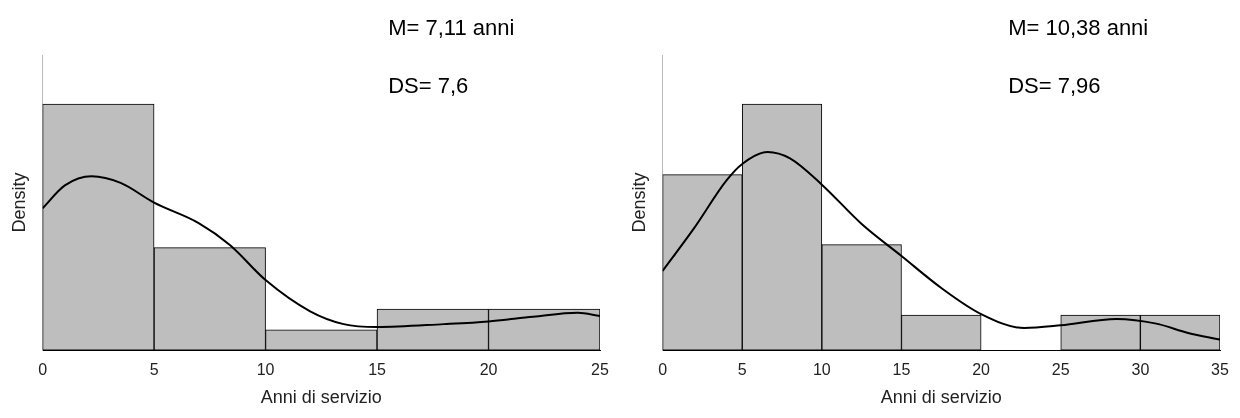 The height and width of the screenshot is (418, 1240). What do you see at coordinates (1220, 370) in the screenshot?
I see `x-tick-label: 35` at bounding box center [1220, 370].